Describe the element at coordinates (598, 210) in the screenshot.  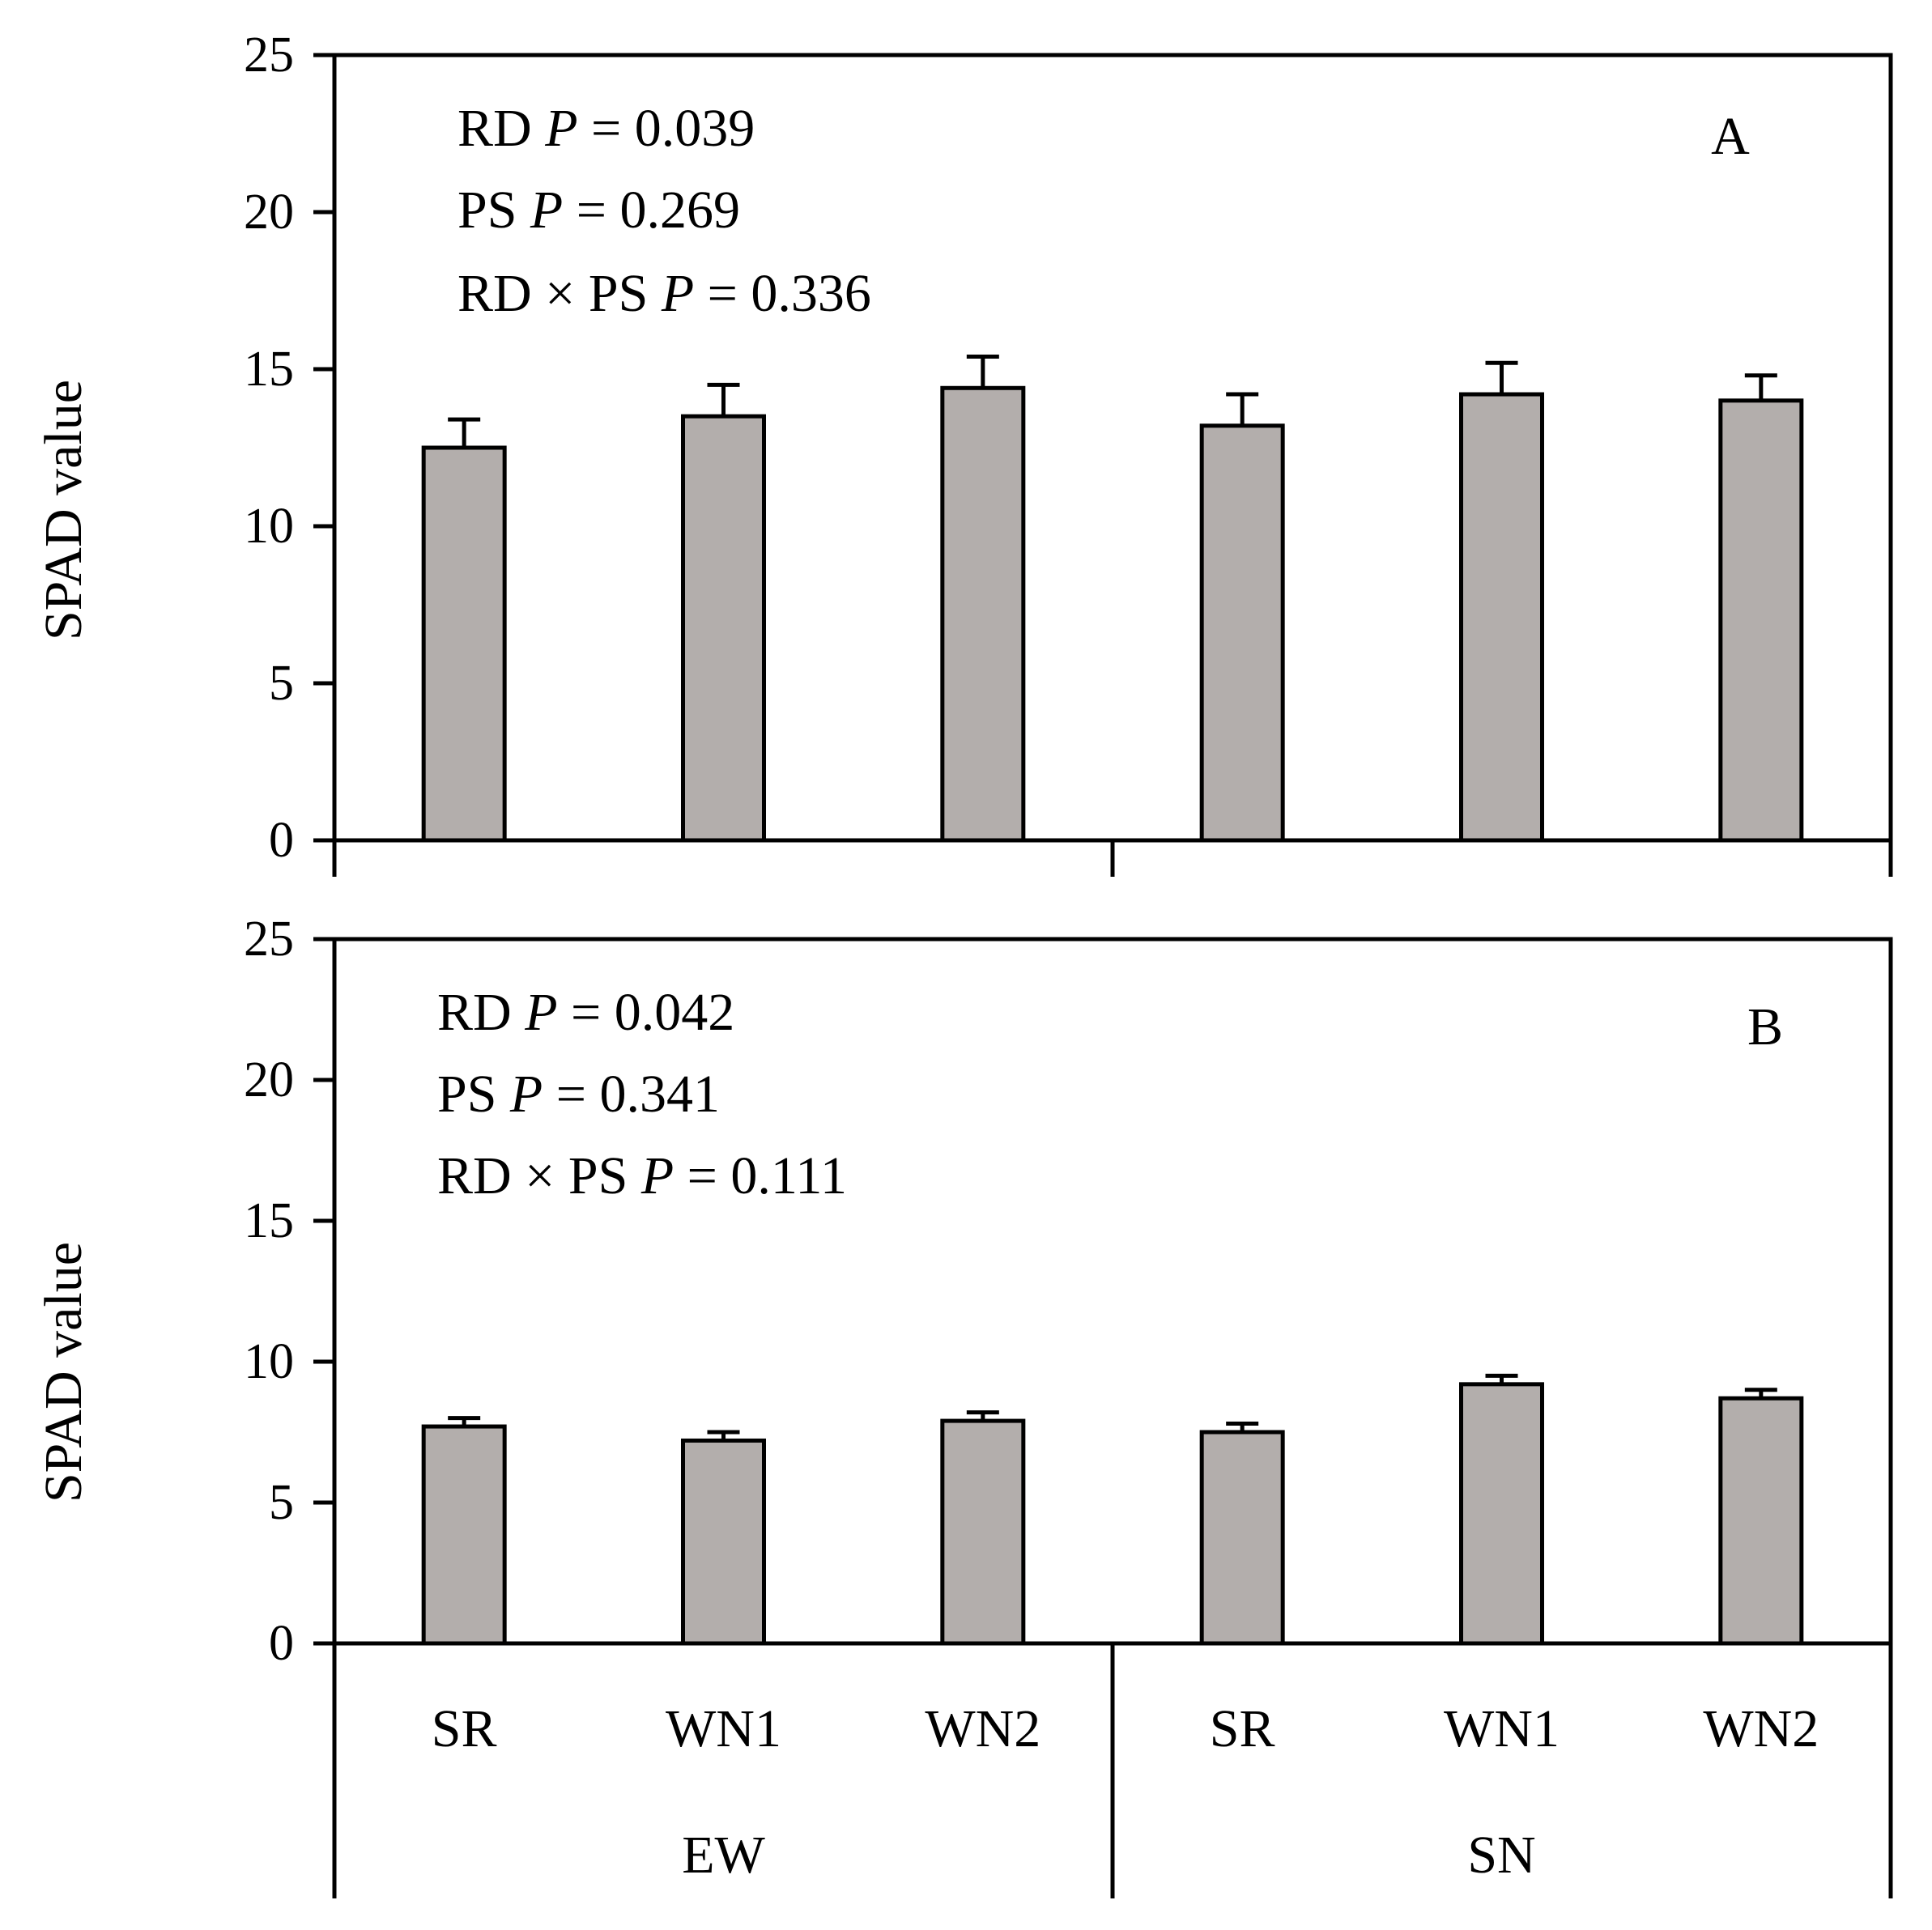
I see `stat-annotation: PS P = 0.269` at that location.